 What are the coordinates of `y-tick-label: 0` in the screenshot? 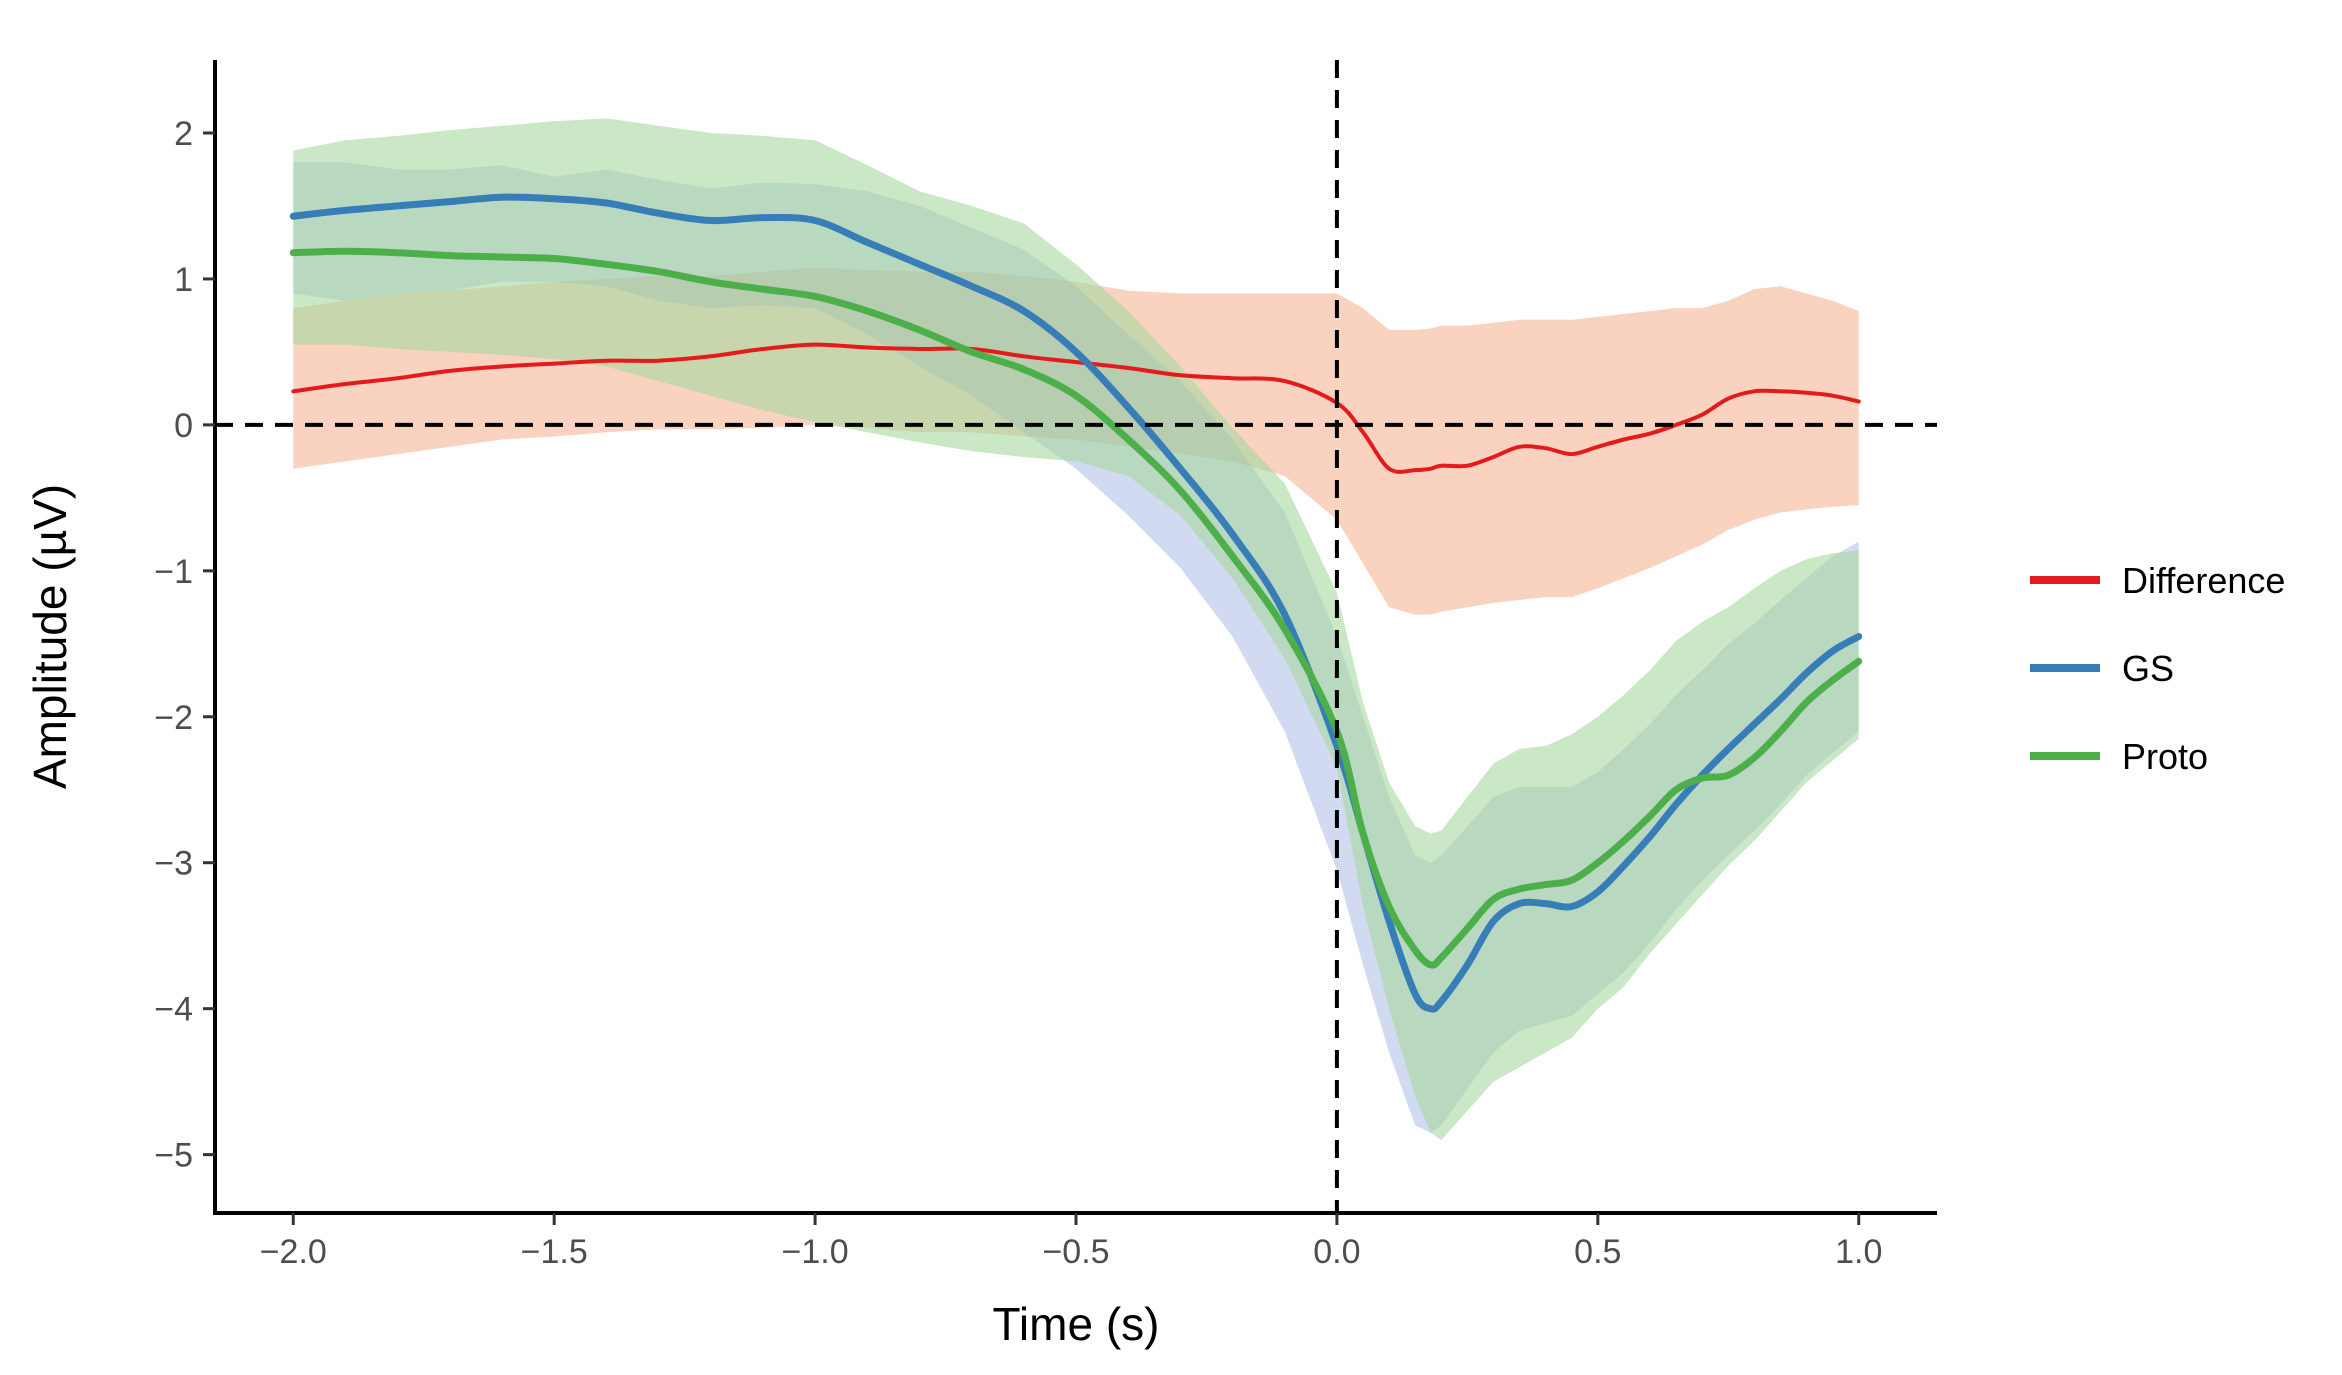 It's located at (183, 426).